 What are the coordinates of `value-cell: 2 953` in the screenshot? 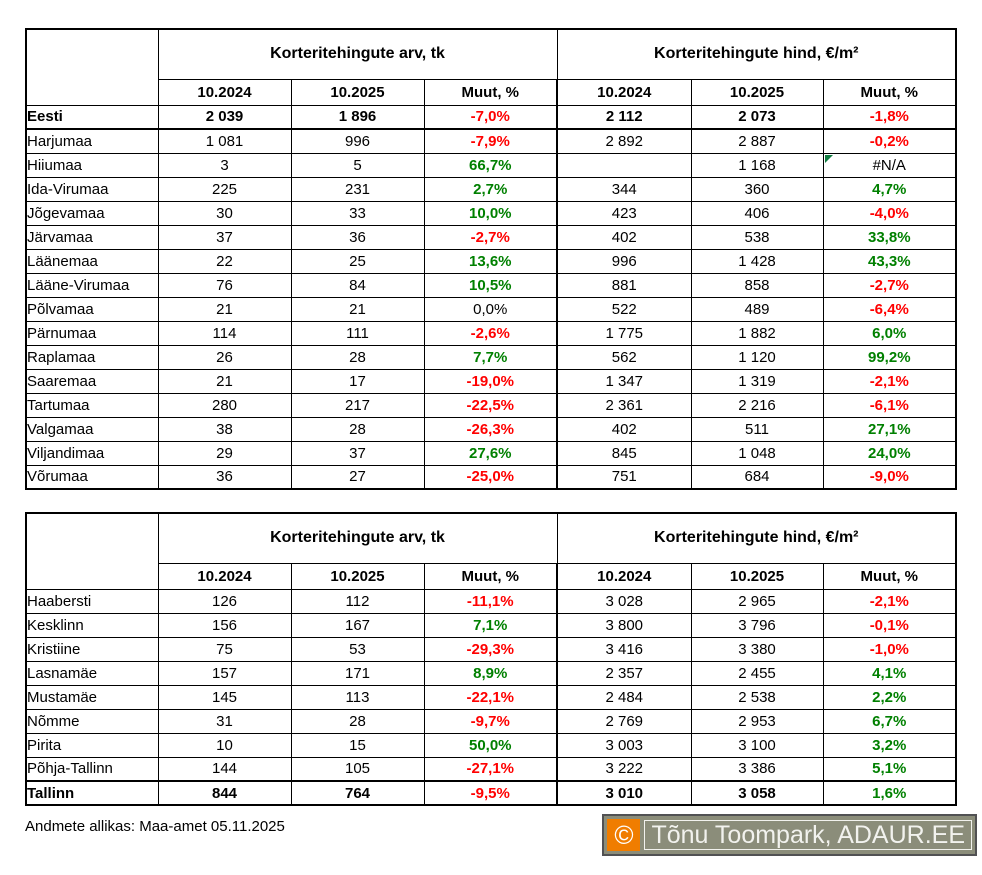 It's located at (757, 721).